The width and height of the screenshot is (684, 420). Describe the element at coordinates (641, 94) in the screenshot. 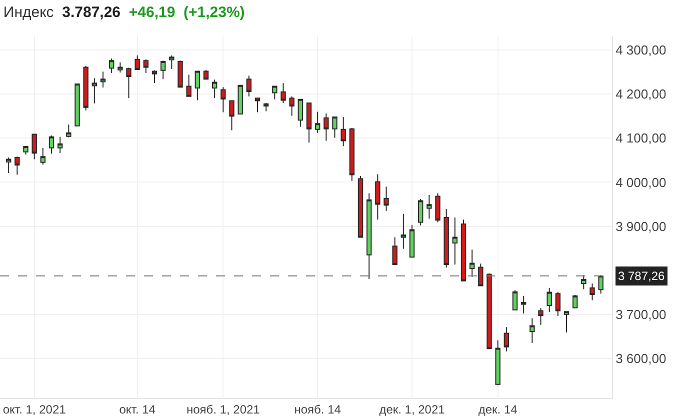

I see `y-tick-label: 4 200,00` at that location.